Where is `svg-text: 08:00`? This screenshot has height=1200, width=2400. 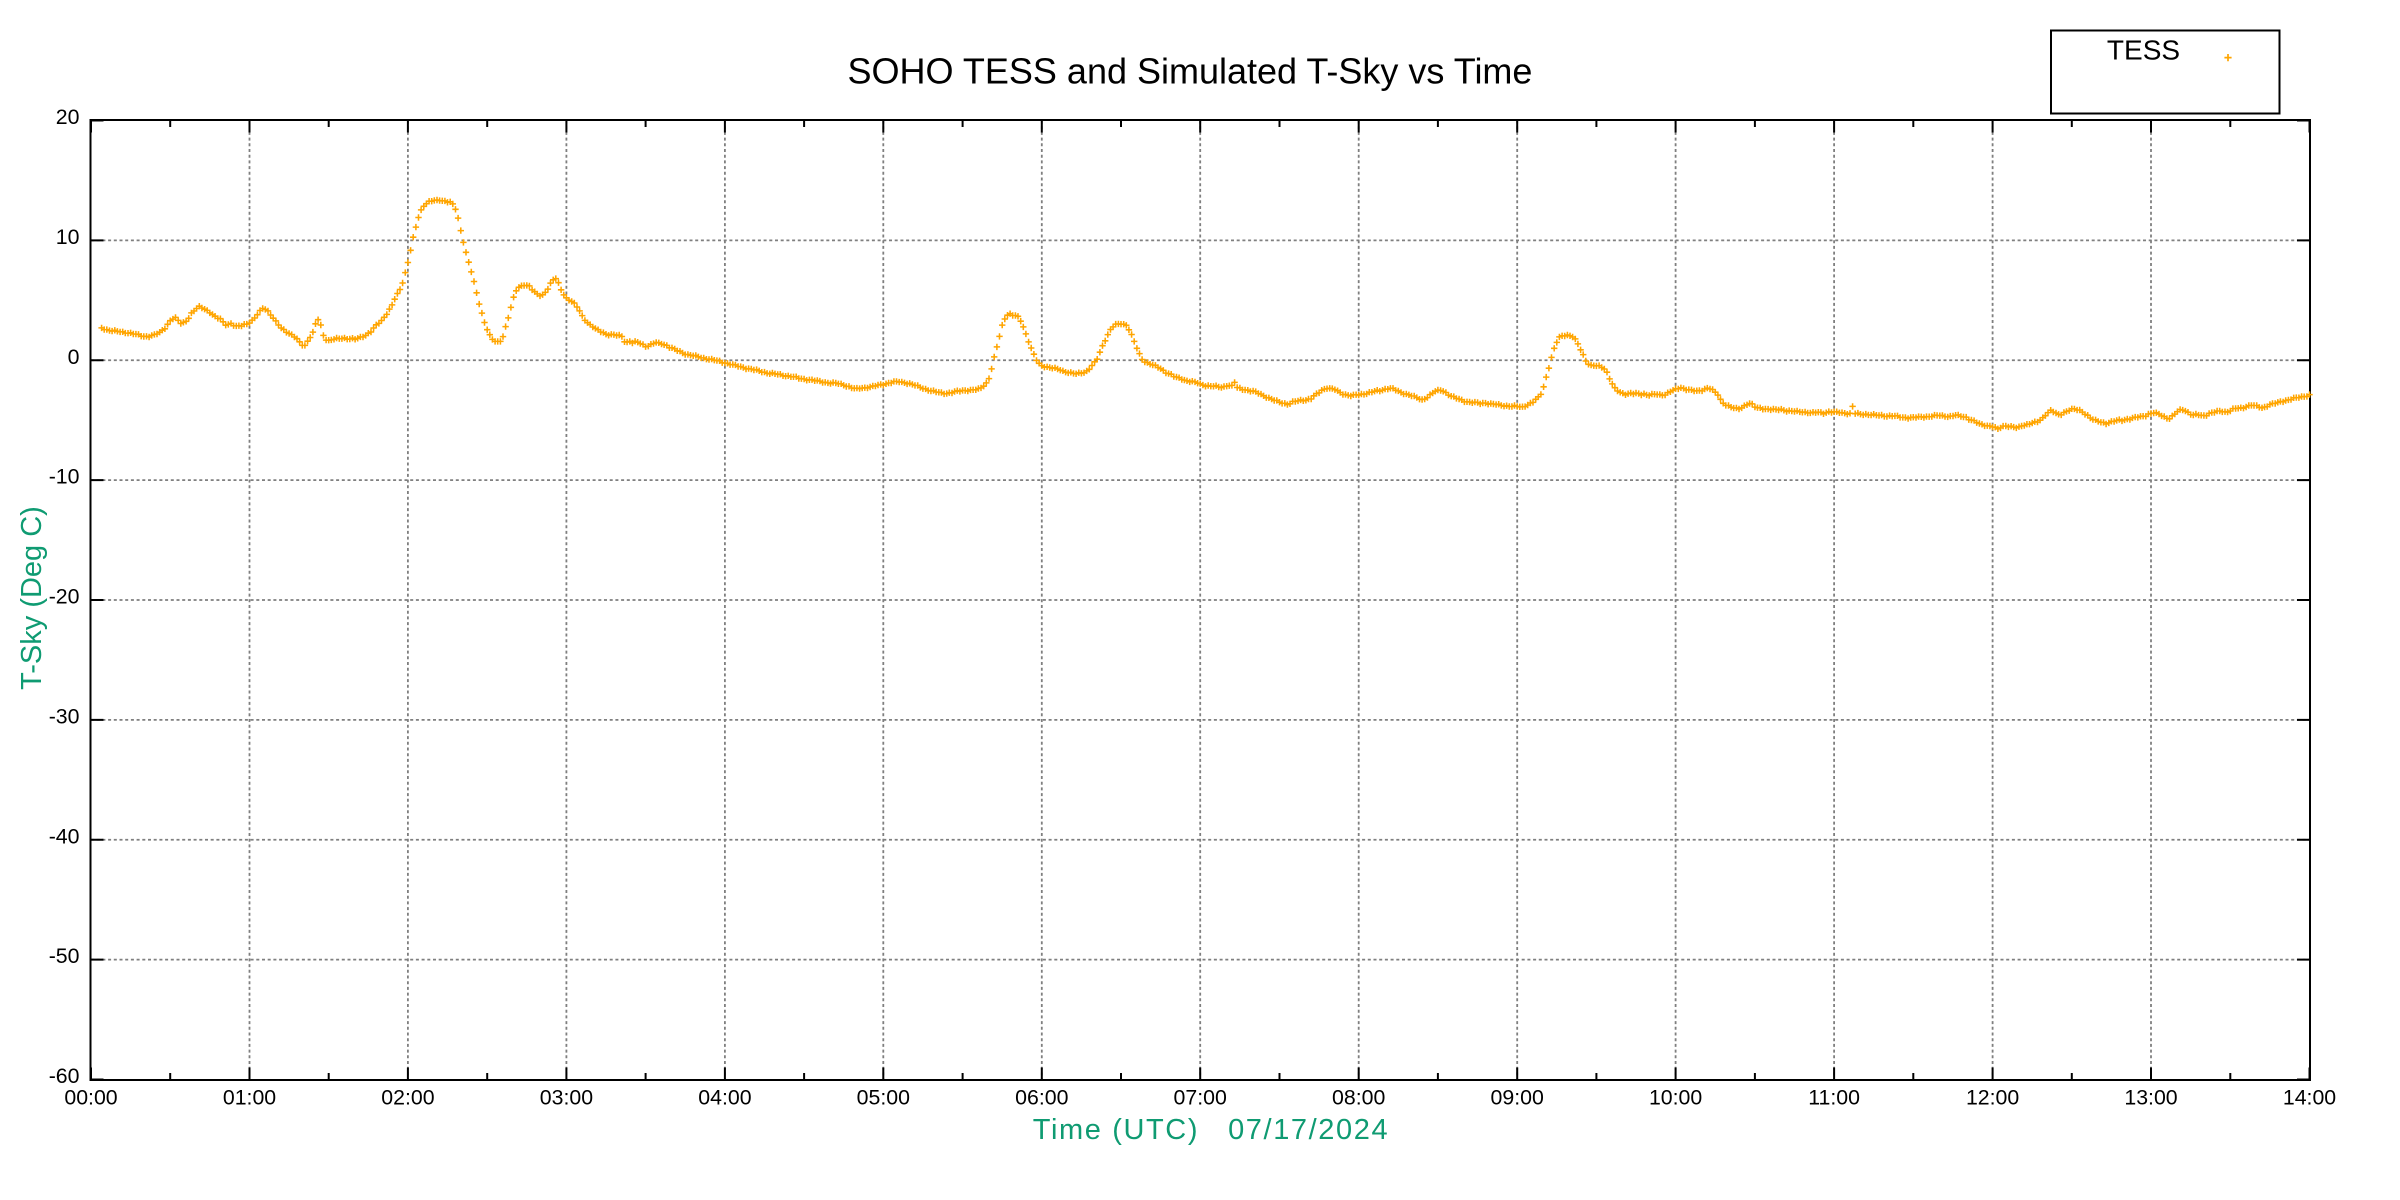
svg-text: 08:00 is located at coordinates (1358, 1098).